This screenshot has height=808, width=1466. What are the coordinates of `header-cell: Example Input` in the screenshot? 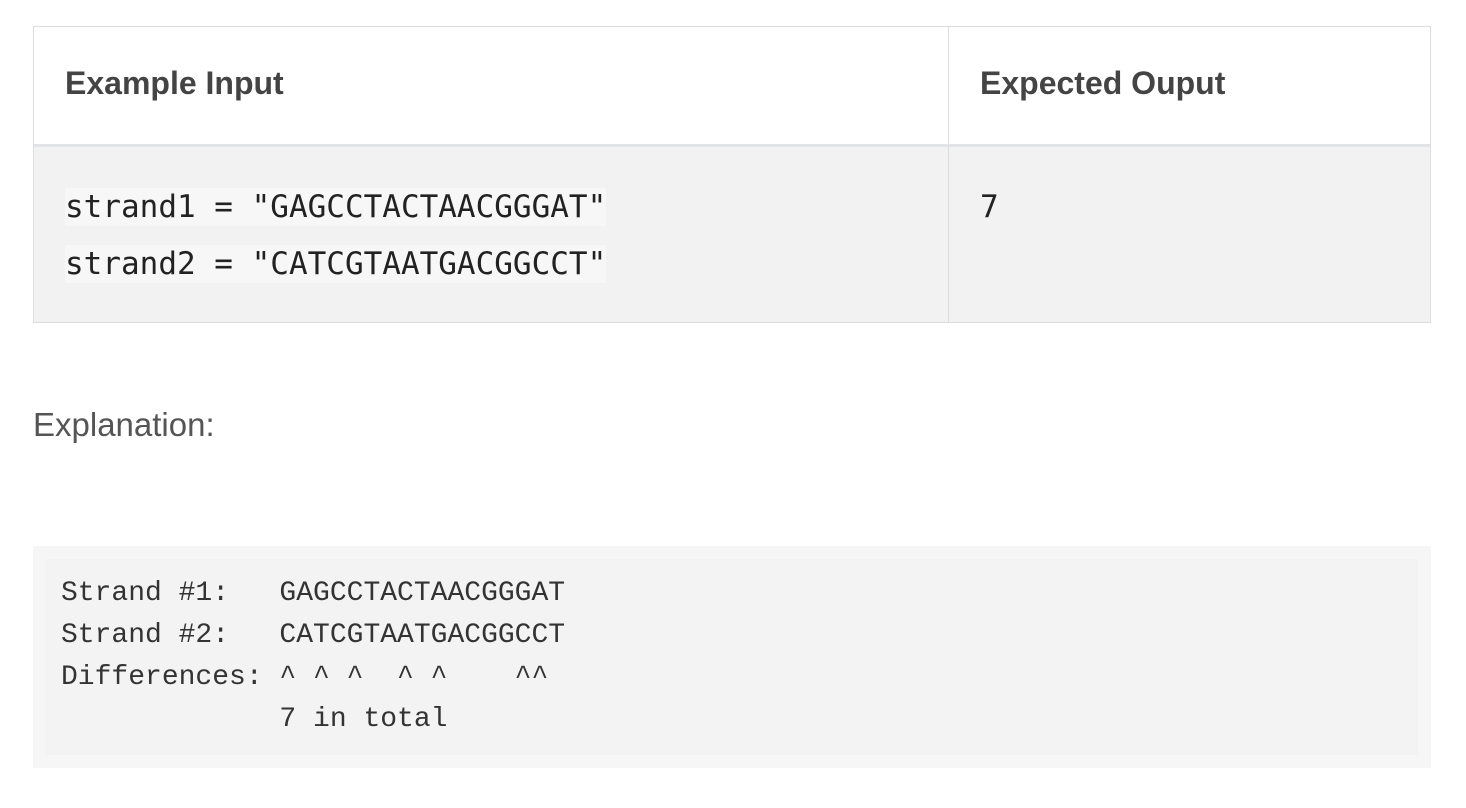 It's located at (174, 83).